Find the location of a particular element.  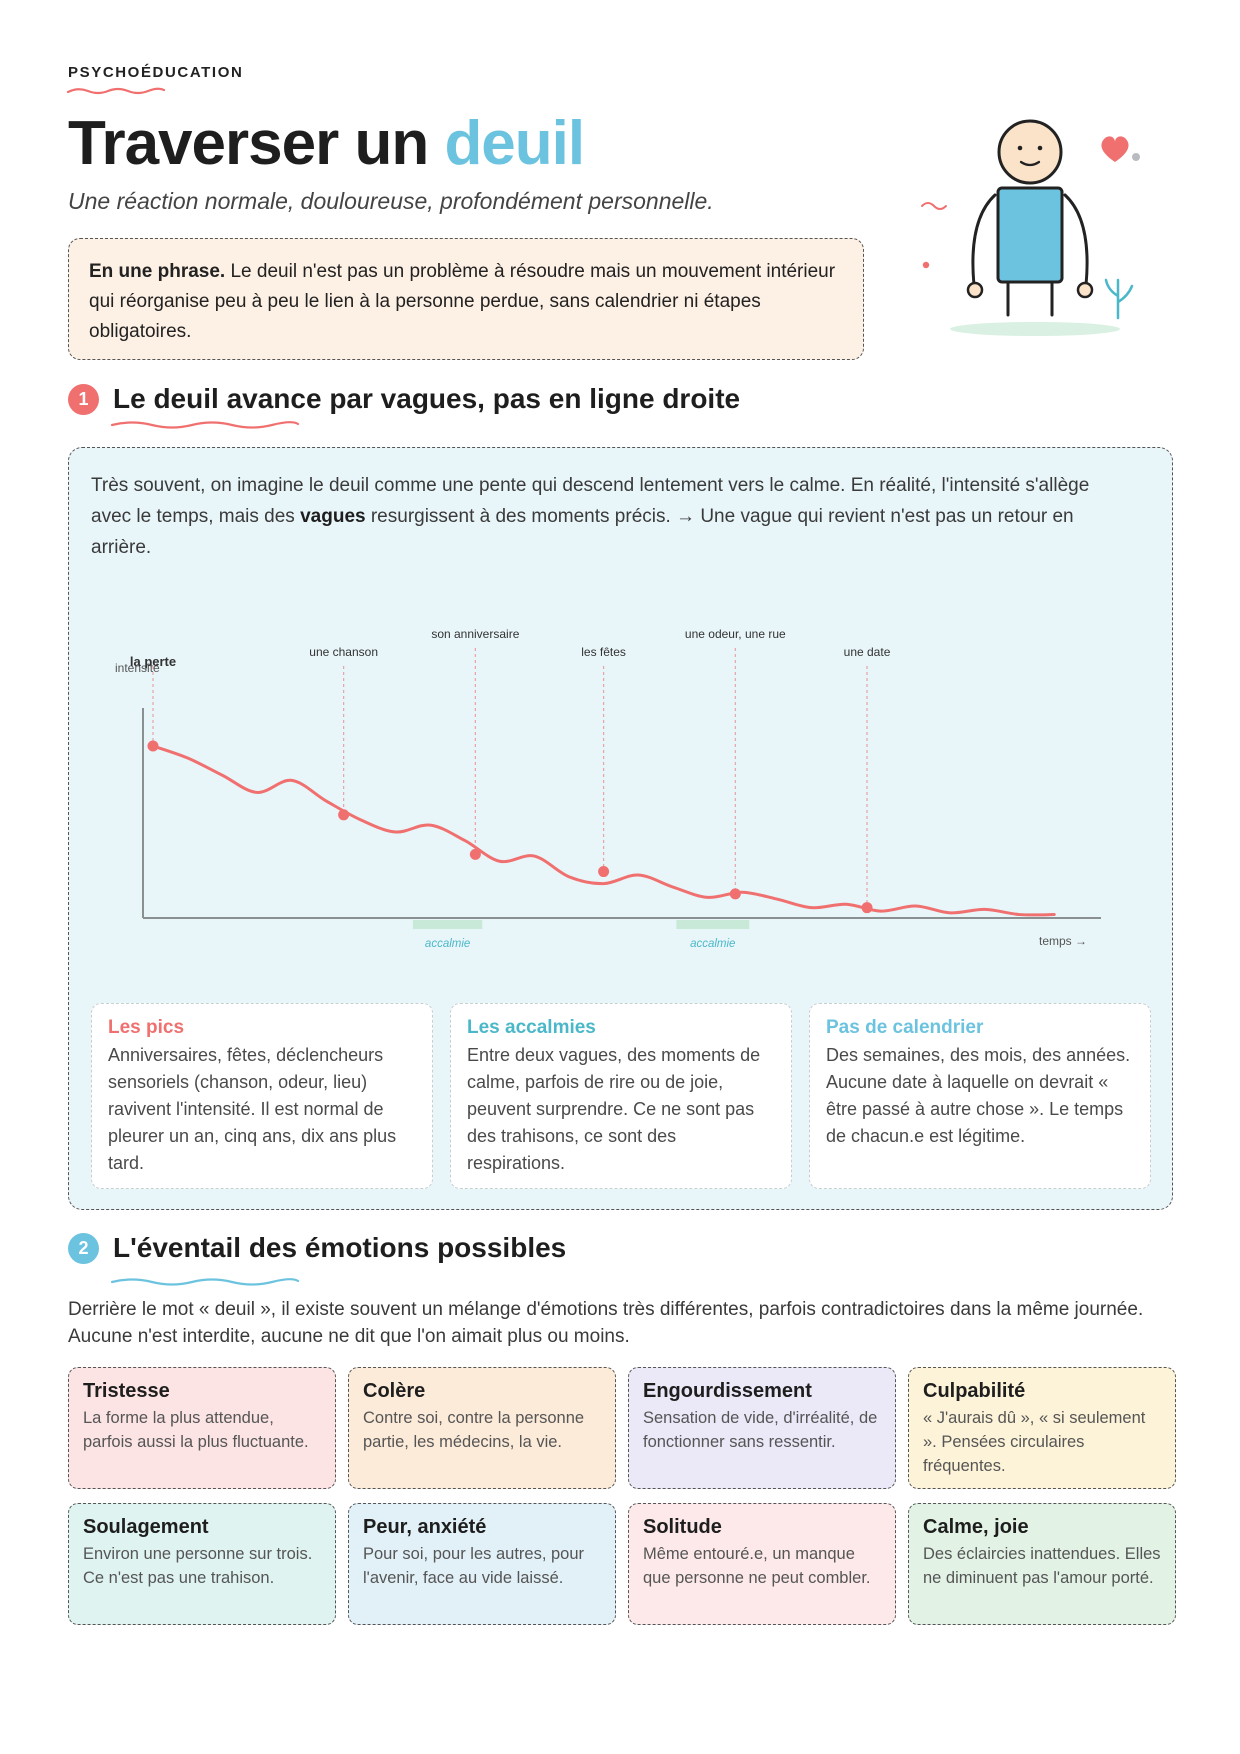

card-calm-title: Les accalmies is located at coordinates (531, 1027).